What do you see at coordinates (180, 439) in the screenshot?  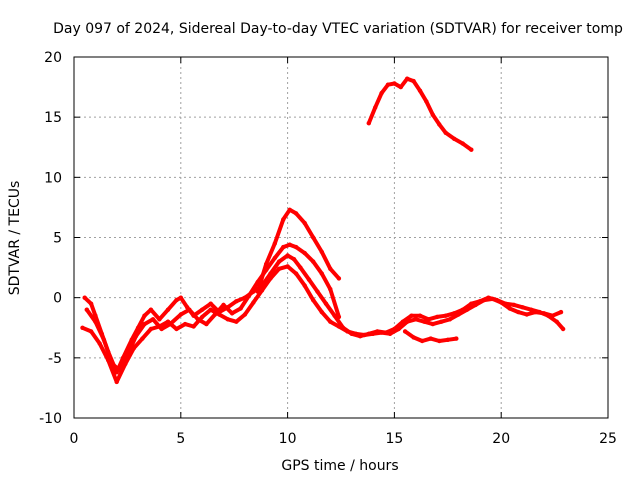 I see `x-tick-label: 5` at bounding box center [180, 439].